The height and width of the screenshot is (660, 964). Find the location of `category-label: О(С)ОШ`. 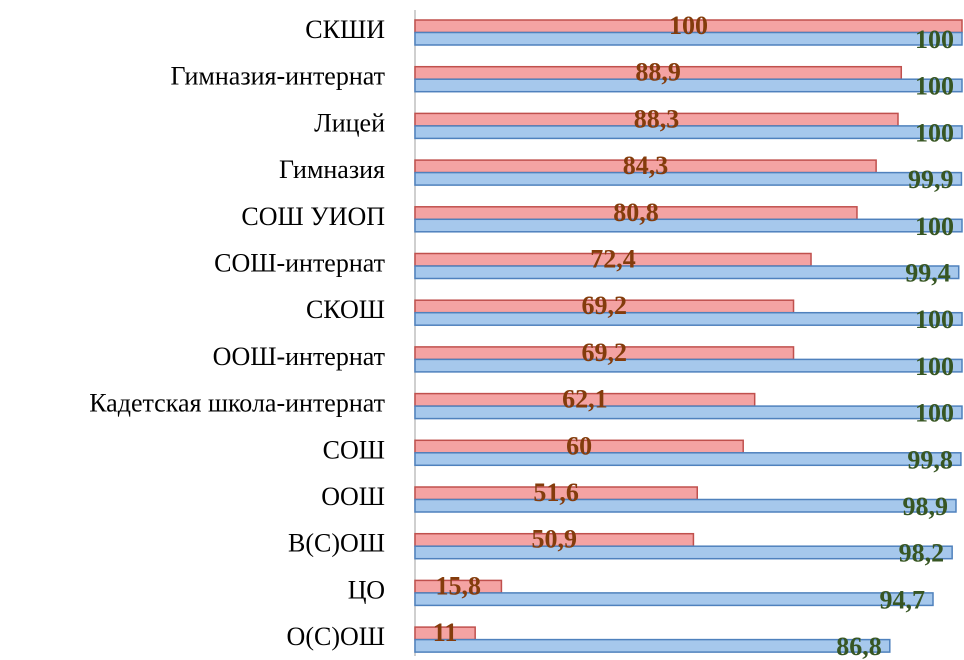

category-label: О(С)ОШ is located at coordinates (336, 636).